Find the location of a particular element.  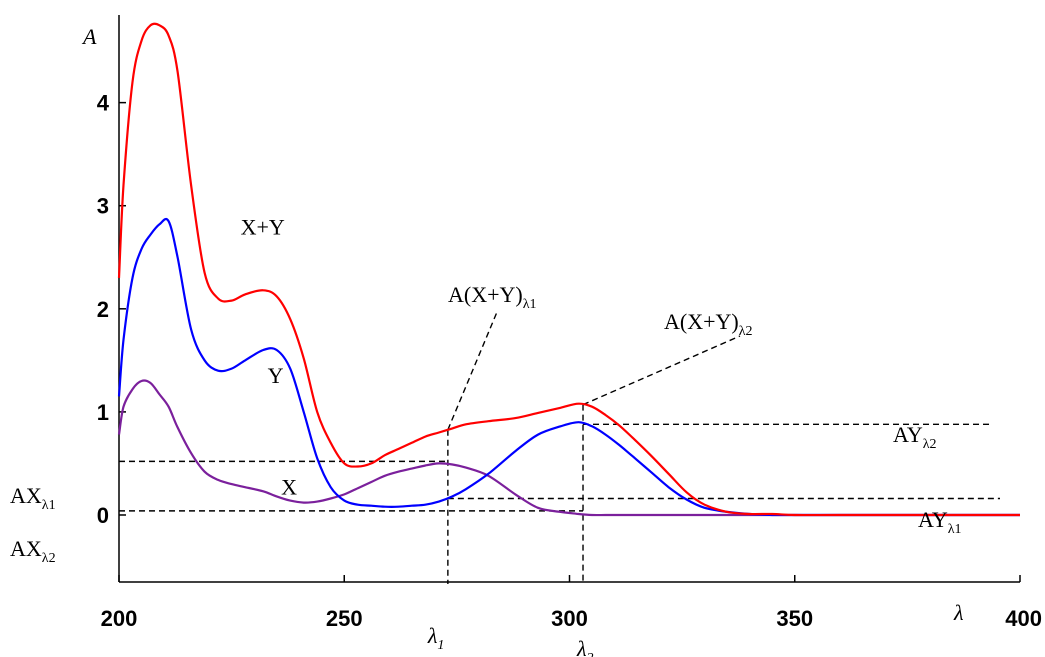

annotation-ay-lambda1: AYλ1 is located at coordinates (940, 522).